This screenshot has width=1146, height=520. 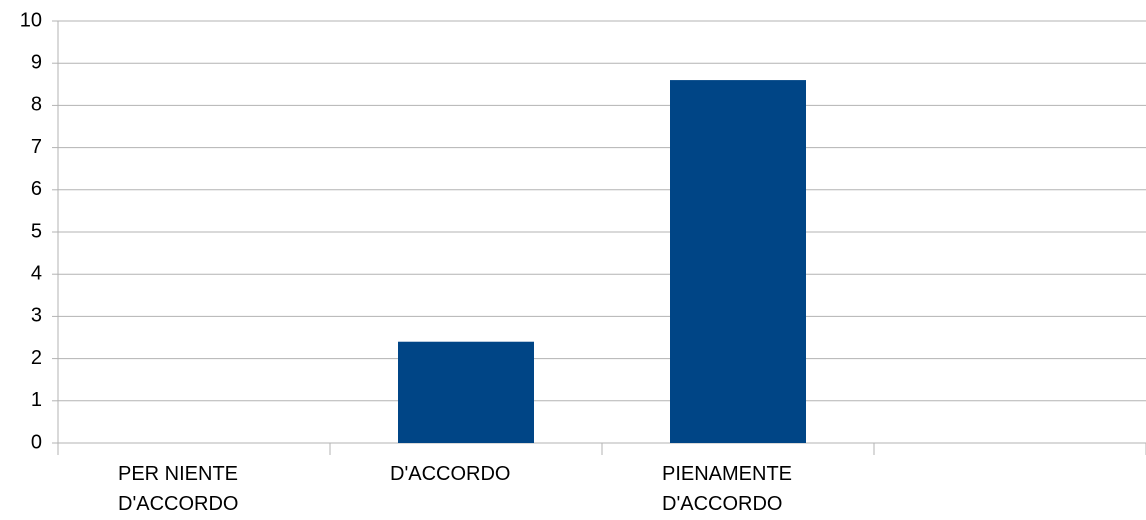 What do you see at coordinates (36, 273) in the screenshot?
I see `y-tick-label: 4` at bounding box center [36, 273].